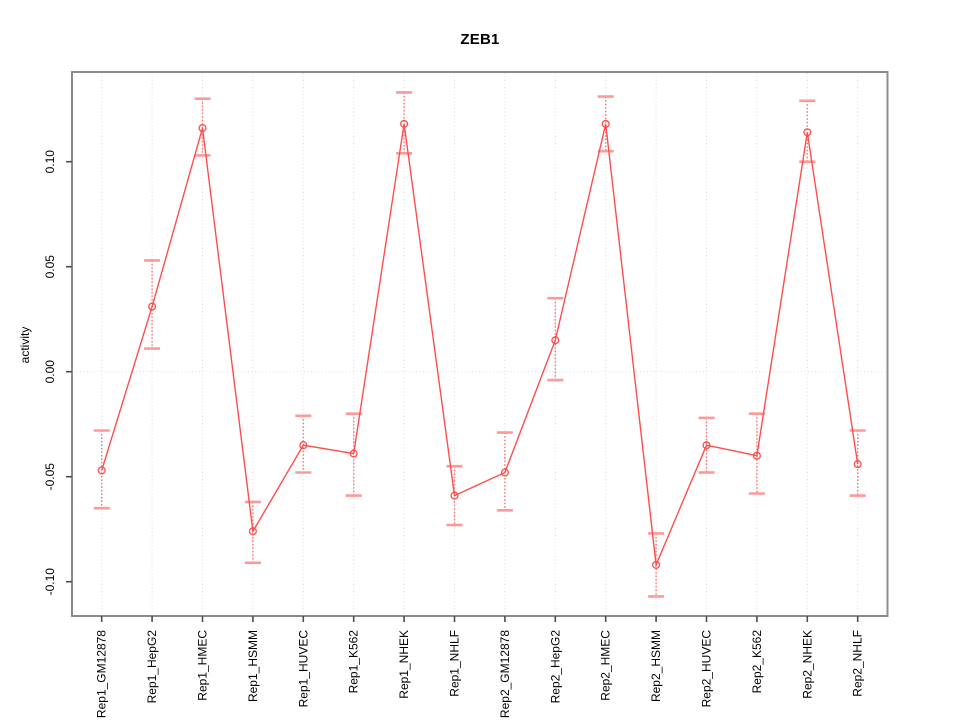  Describe the element at coordinates (50, 582) in the screenshot. I see `y-tick-label: -0.10` at that location.